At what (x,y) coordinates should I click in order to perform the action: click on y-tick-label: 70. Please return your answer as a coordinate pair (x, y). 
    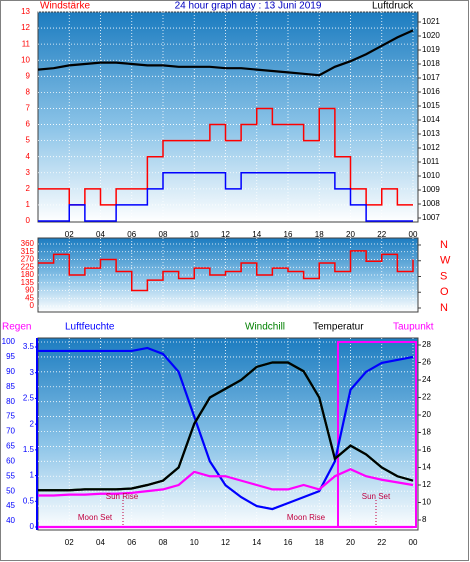
    Looking at the image, I should click on (10, 431).